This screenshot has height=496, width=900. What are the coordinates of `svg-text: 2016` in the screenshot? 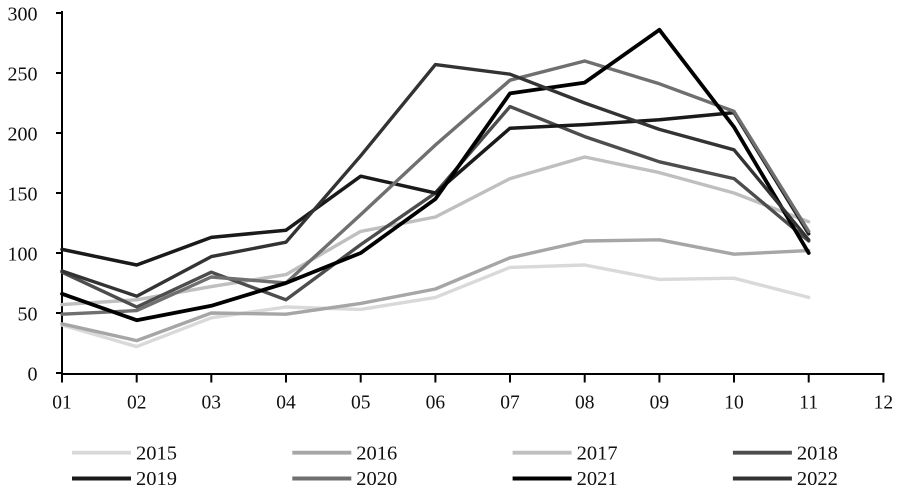 It's located at (376, 453).